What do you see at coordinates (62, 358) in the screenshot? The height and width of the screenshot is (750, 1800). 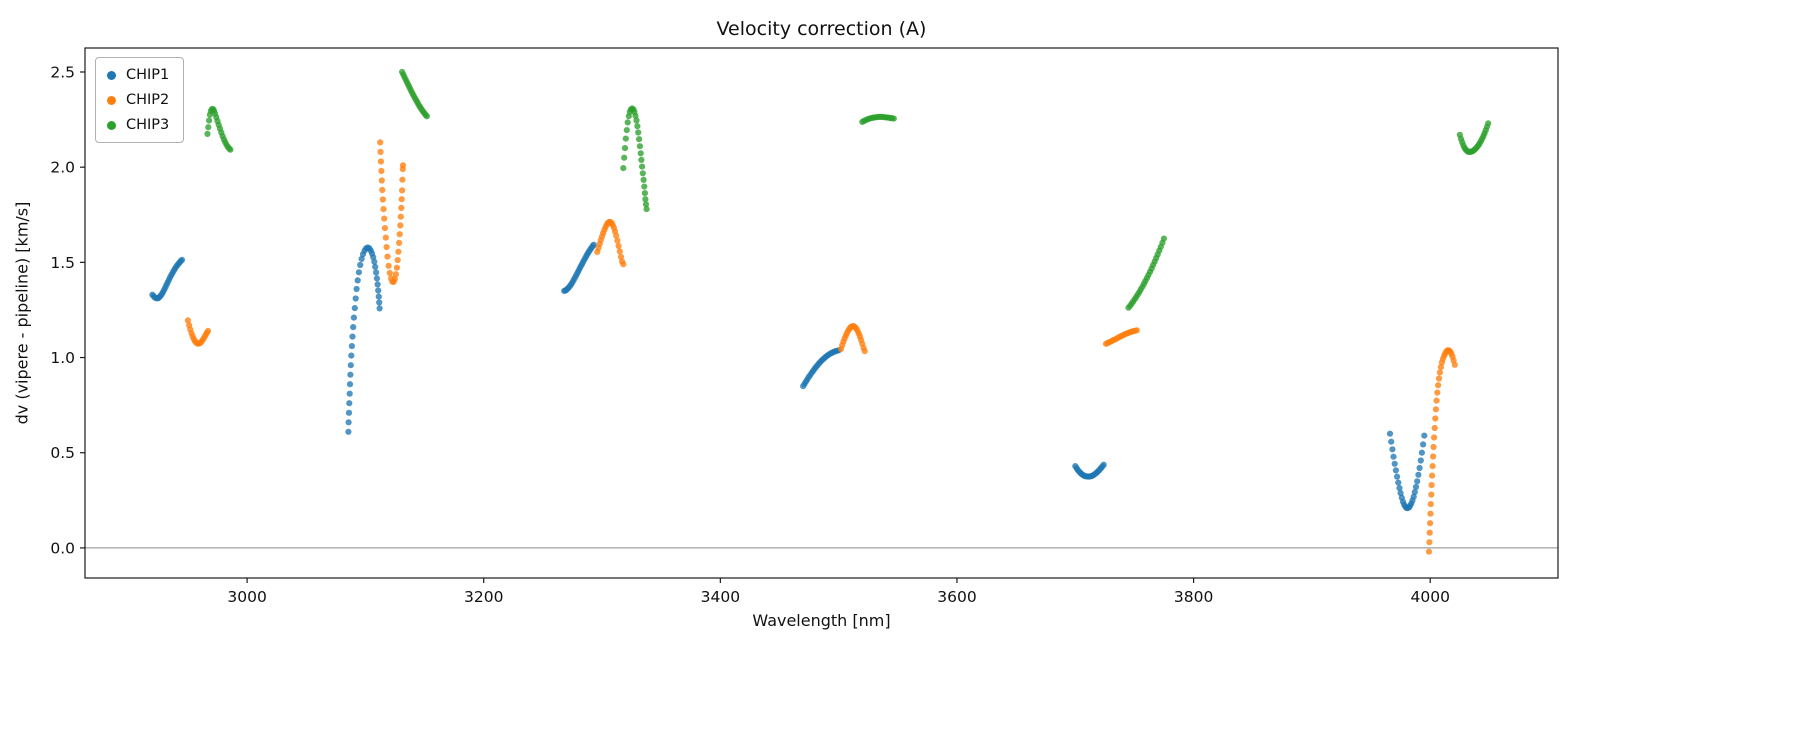 I see `y-tick-label: 1.0` at bounding box center [62, 358].